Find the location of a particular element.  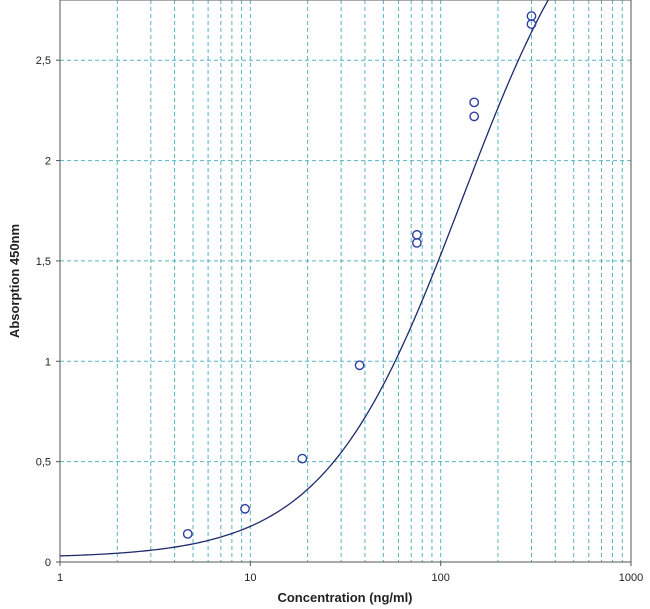

y-axis-ticks: 0 0,5 1 1,5 2 2,5 is located at coordinates (48, 312).